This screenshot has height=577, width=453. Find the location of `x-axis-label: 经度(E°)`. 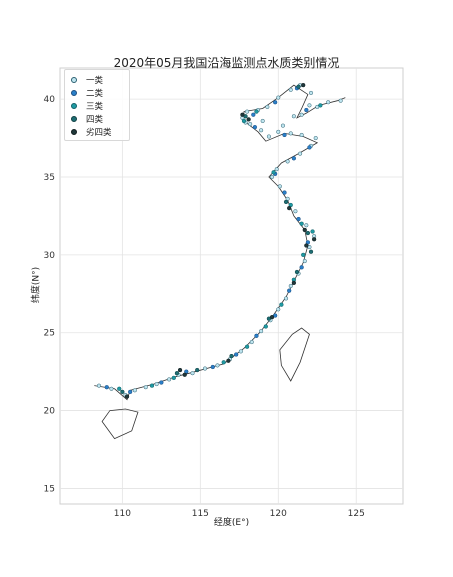

x-axis-label: 经度(E°) is located at coordinates (231, 523).